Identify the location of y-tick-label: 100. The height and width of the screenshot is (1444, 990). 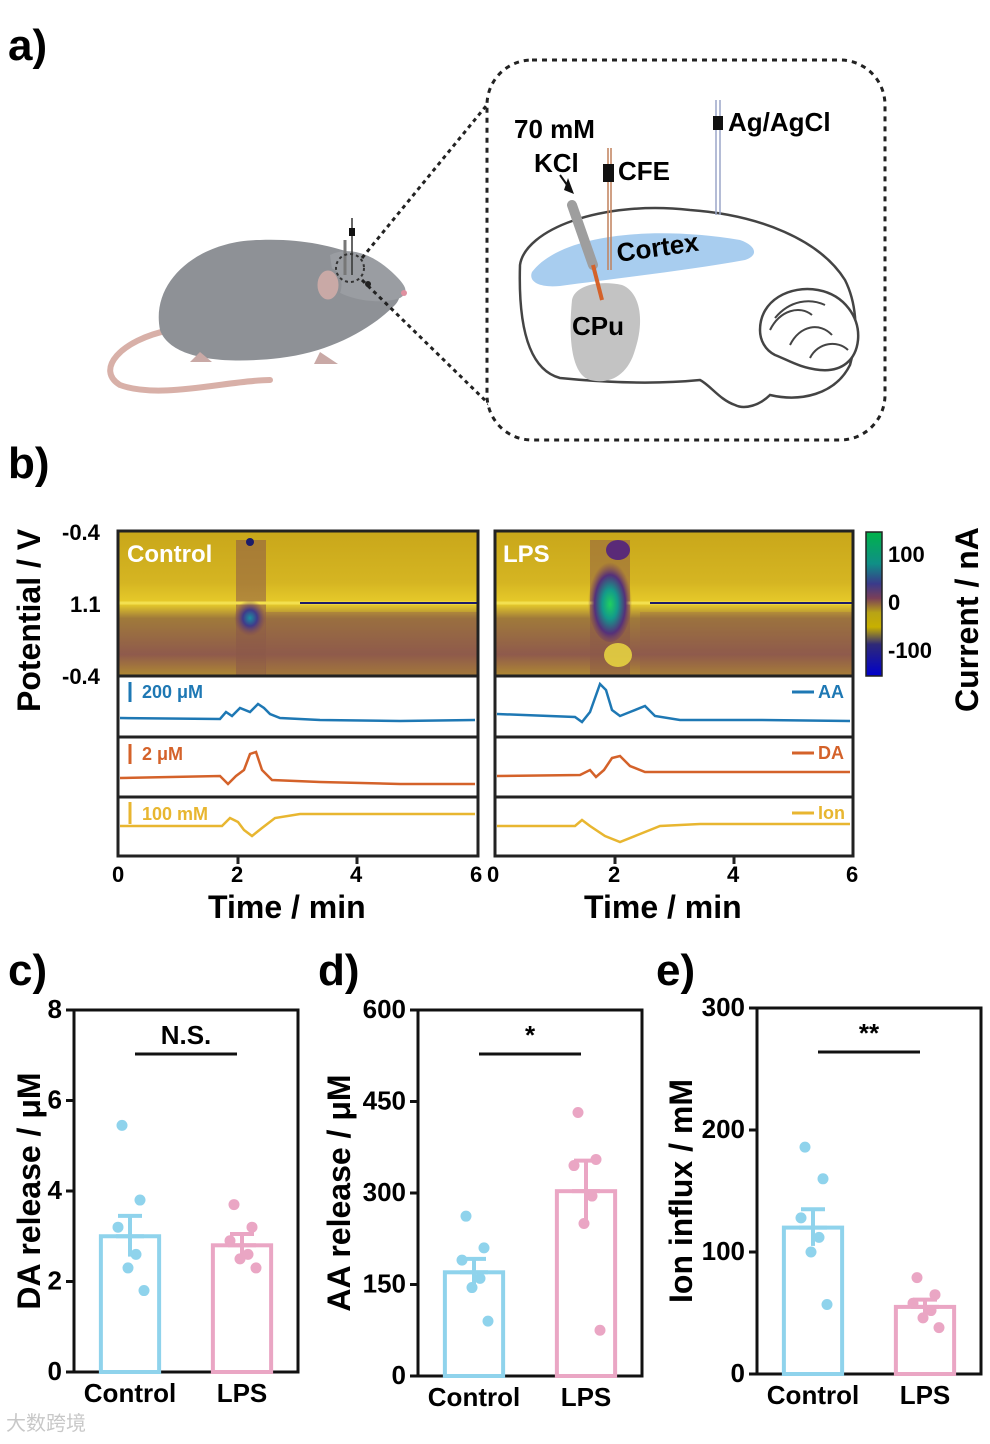
(723, 1251).